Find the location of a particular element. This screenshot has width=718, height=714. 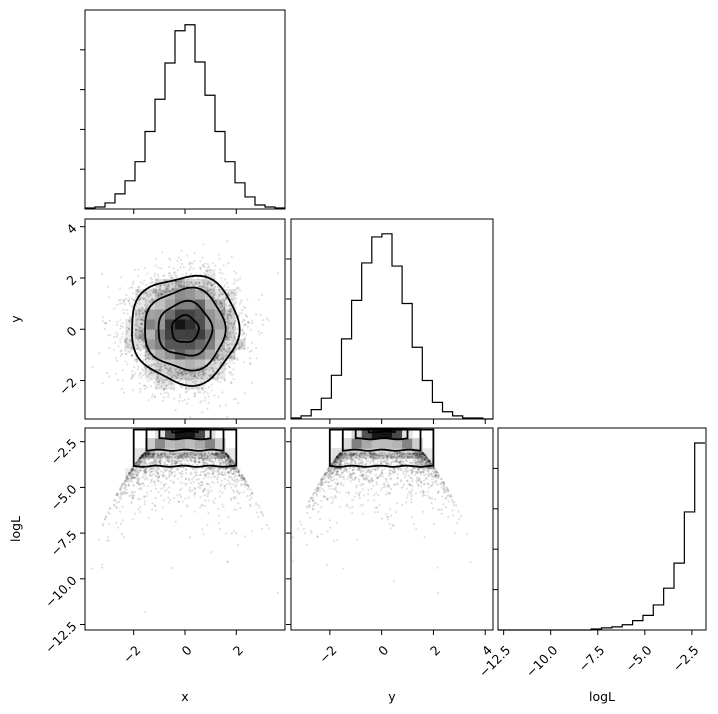

panel-frame is located at coordinates (602, 529).